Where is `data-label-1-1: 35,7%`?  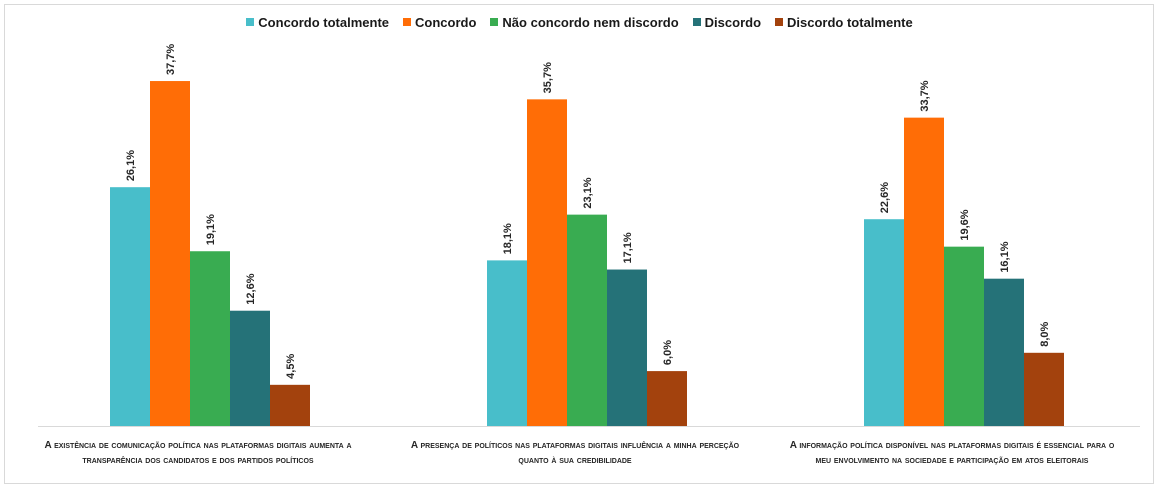
data-label-1-1: 35,7% is located at coordinates (548, 77).